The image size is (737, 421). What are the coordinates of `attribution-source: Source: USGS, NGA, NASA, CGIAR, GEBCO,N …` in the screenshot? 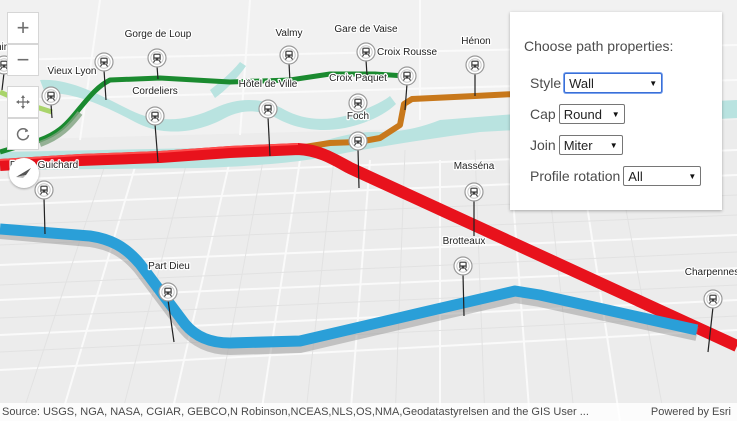 It's located at (295, 412).